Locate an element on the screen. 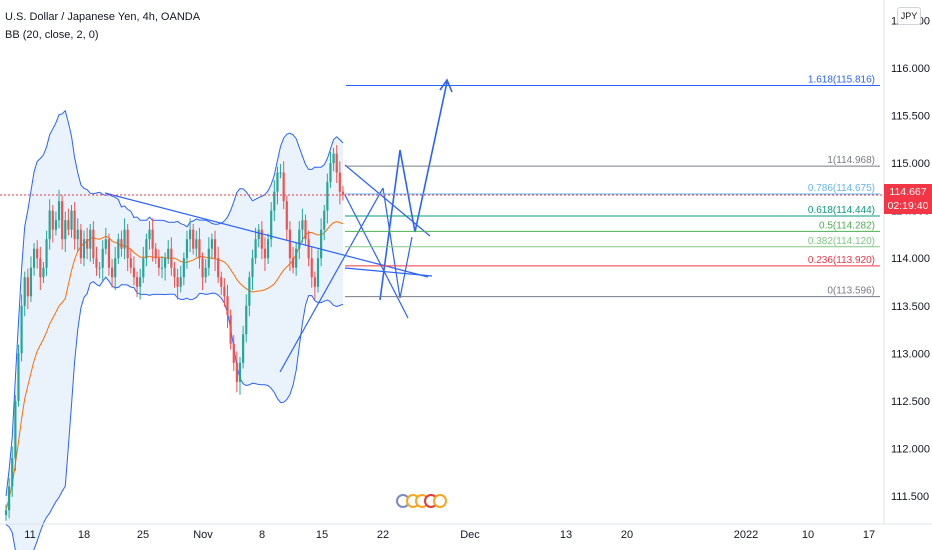  time-tick-label: 13 is located at coordinates (566, 535).